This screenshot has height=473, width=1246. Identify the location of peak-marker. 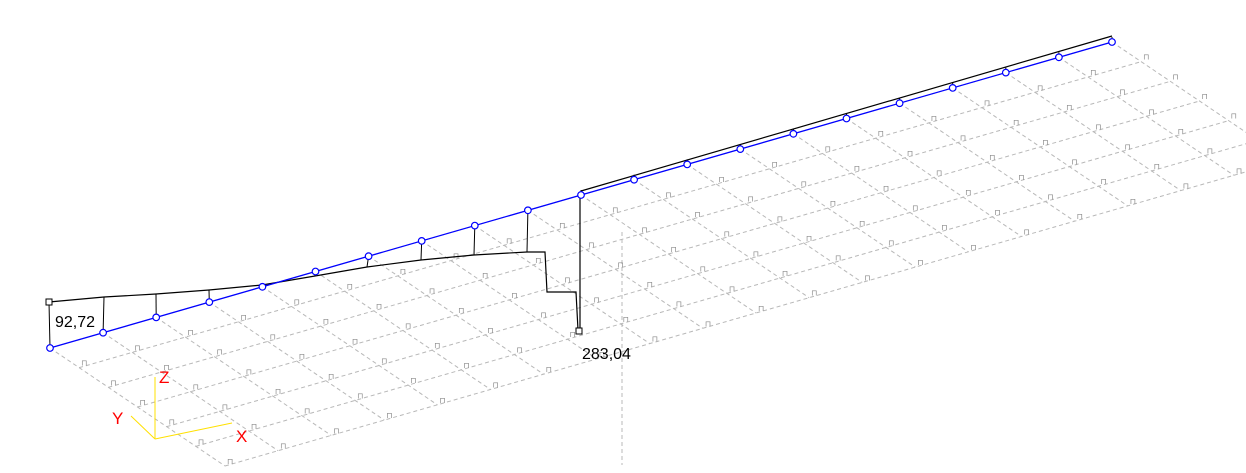
(579, 331).